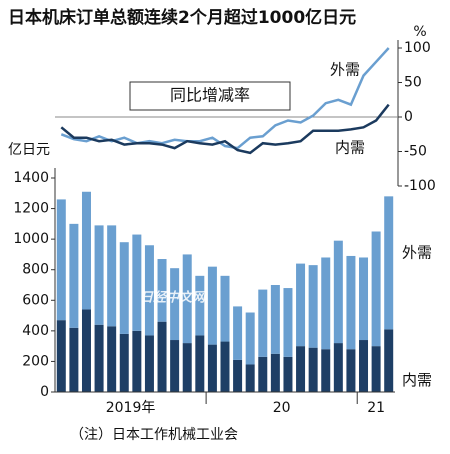 This screenshot has width=450, height=454. What do you see at coordinates (408, 117) in the screenshot?
I see `y2-tick-label: 0` at bounding box center [408, 117].